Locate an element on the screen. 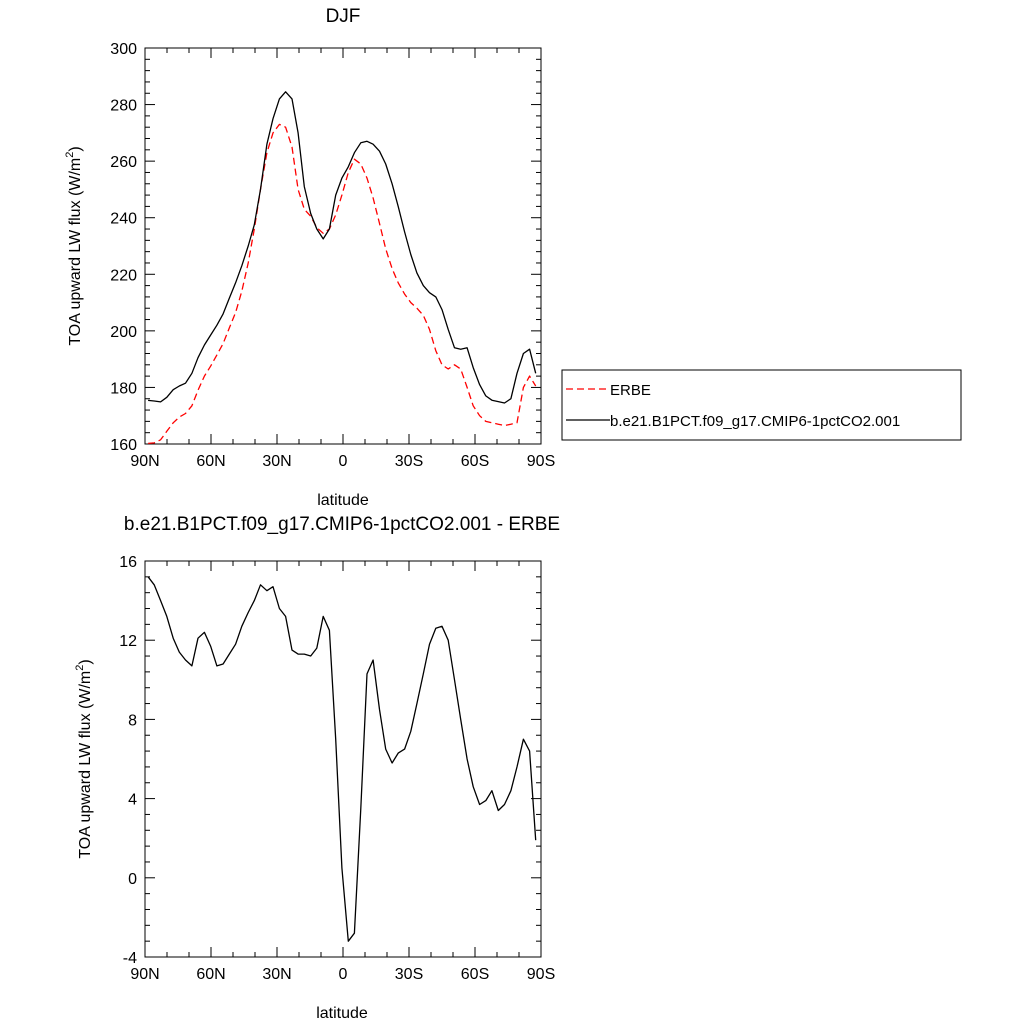 This screenshot has height=1024, width=1024. top-chart-y-axis-label: TOA upward LW flux (W/m2) is located at coordinates (74, 245).